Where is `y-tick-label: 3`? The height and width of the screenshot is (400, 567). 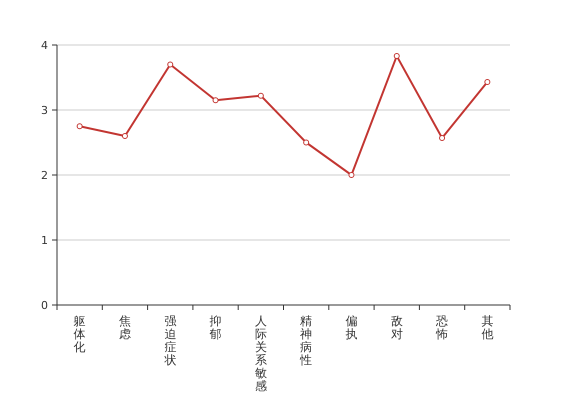 y-tick-label: 3 is located at coordinates (44, 110).